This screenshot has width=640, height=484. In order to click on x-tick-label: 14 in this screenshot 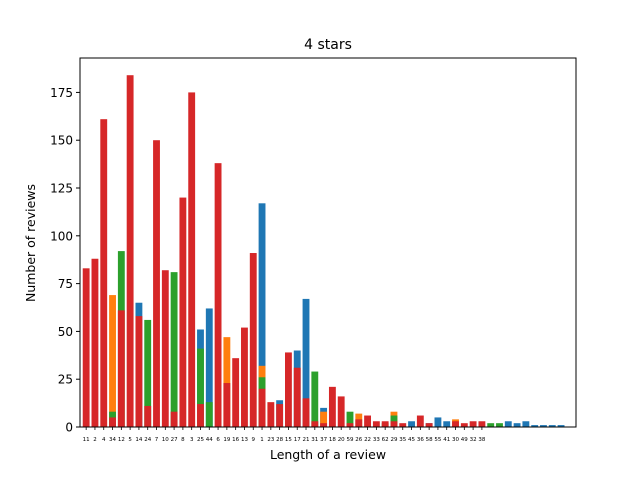, I will do `click(138, 440)`.